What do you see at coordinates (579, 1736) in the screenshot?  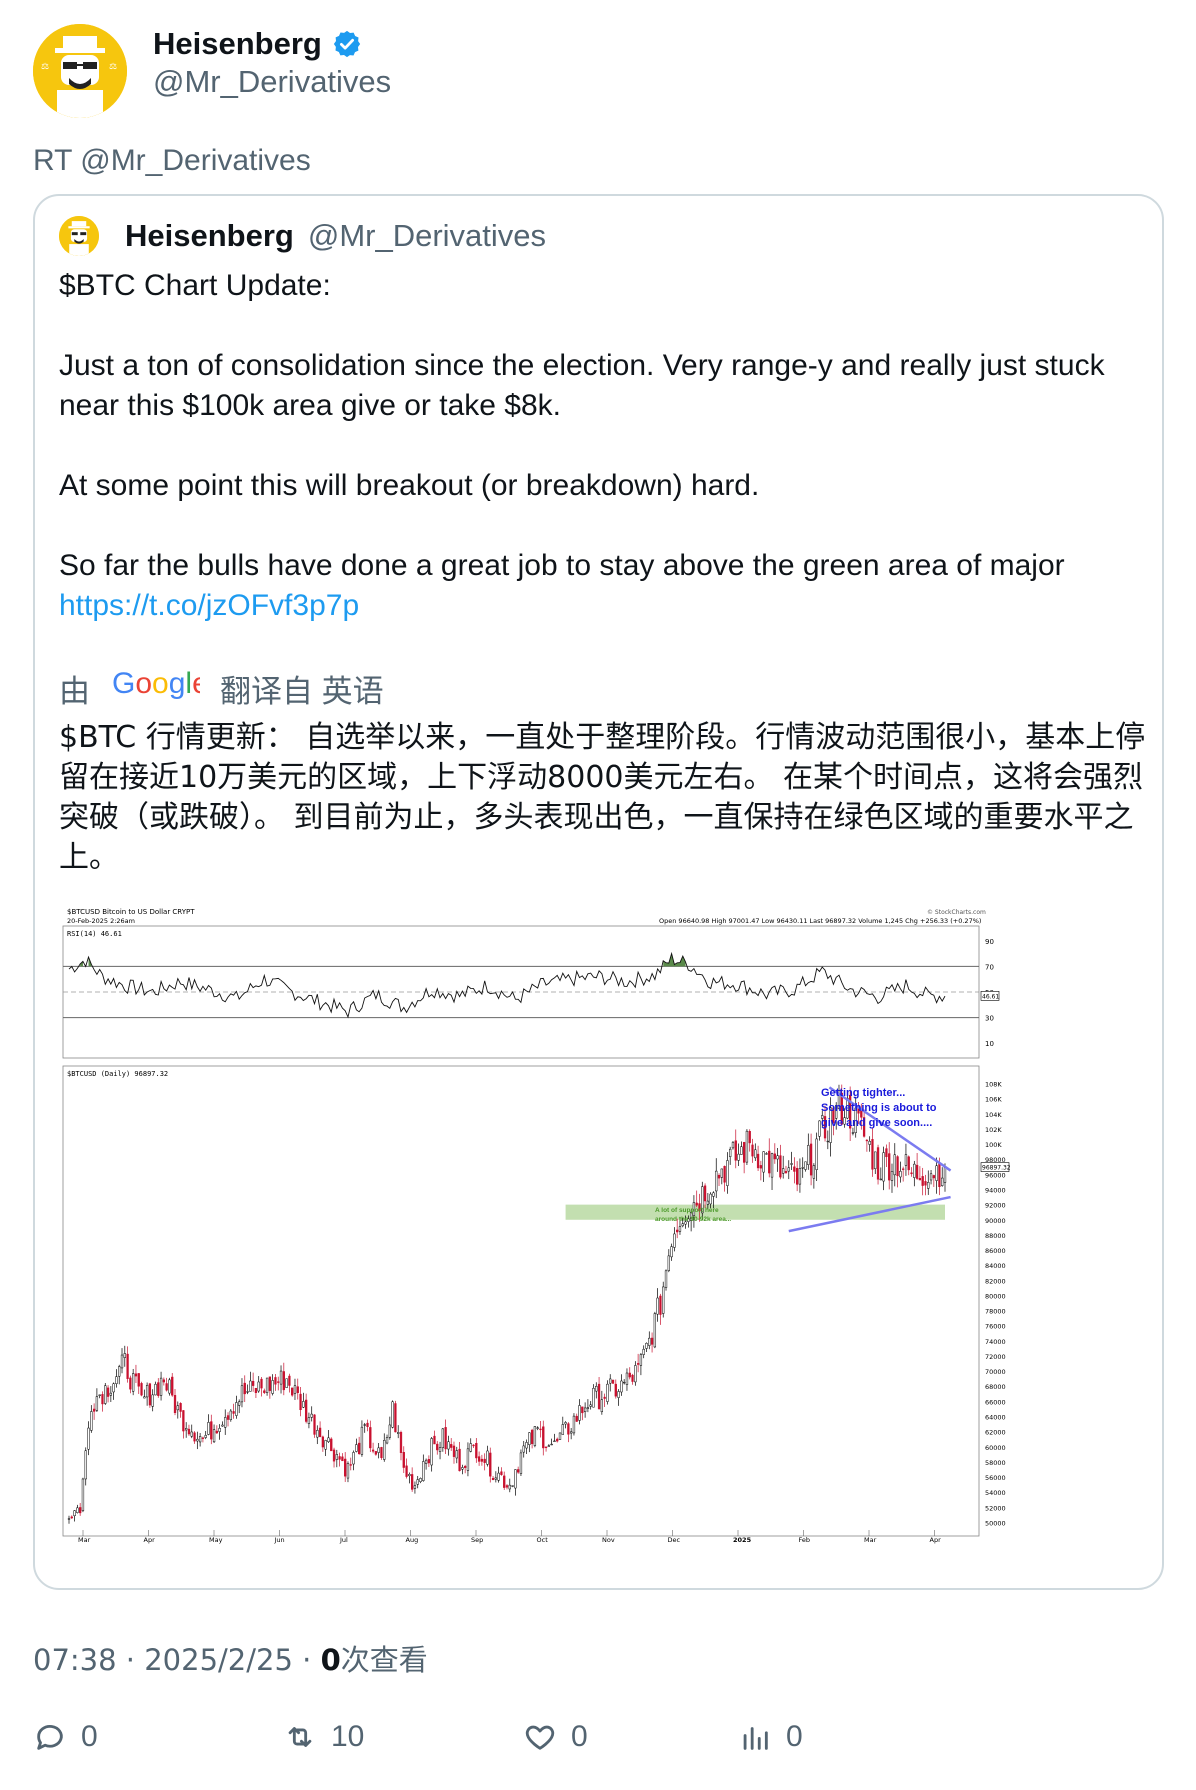 I see `like-count: 0` at bounding box center [579, 1736].